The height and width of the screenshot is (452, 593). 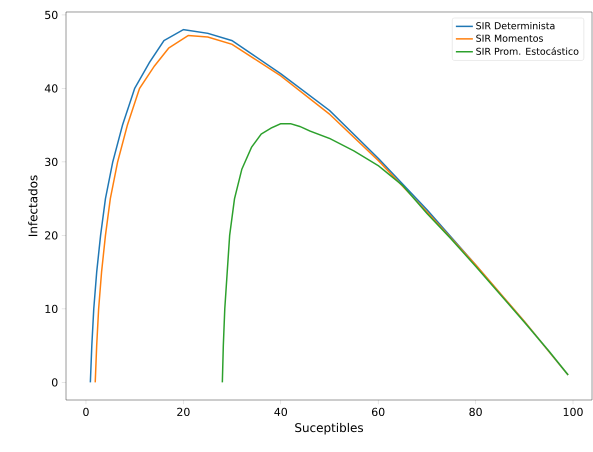 What do you see at coordinates (86, 412) in the screenshot?
I see `x-tick-label: 0` at bounding box center [86, 412].